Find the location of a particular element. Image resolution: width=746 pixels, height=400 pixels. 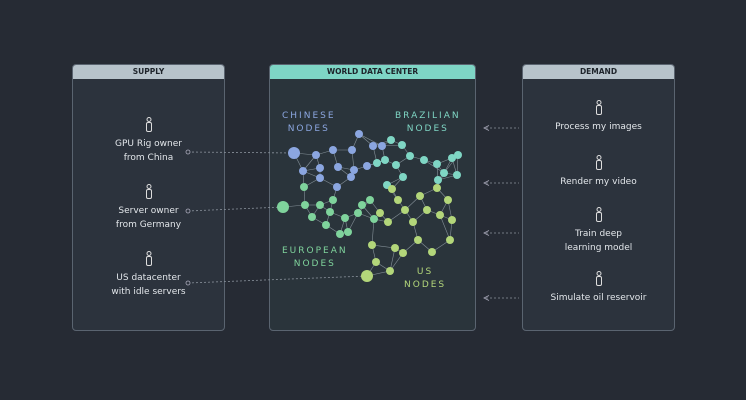

supply-label: GPU Rig owner from China is located at coordinates (148, 151).